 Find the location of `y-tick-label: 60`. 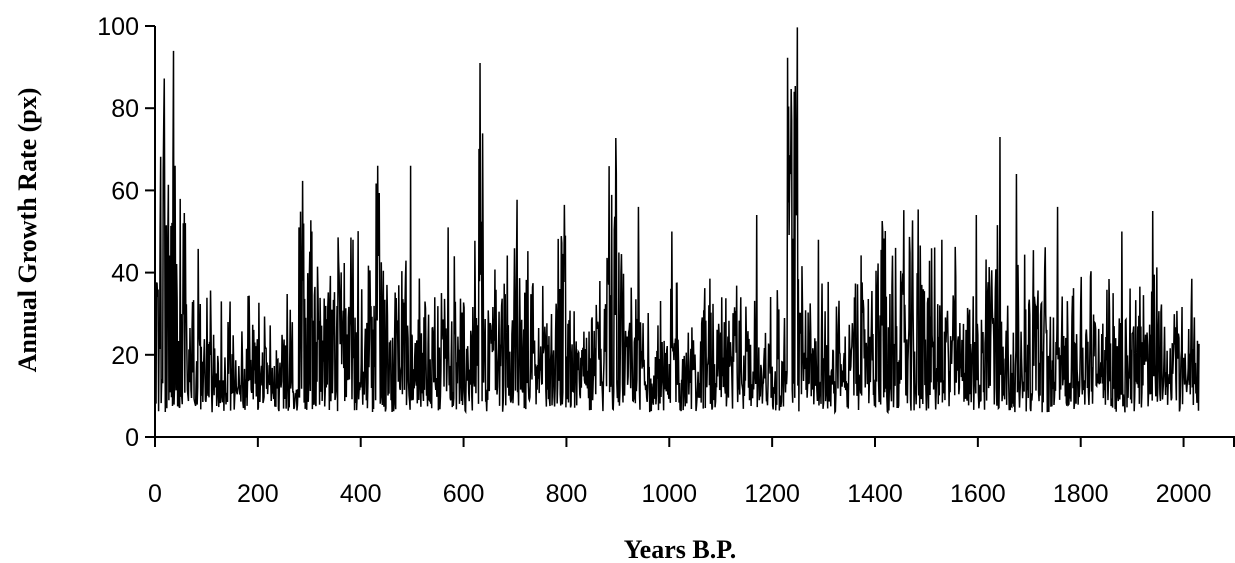

y-tick-label: 60 is located at coordinates (125, 191).